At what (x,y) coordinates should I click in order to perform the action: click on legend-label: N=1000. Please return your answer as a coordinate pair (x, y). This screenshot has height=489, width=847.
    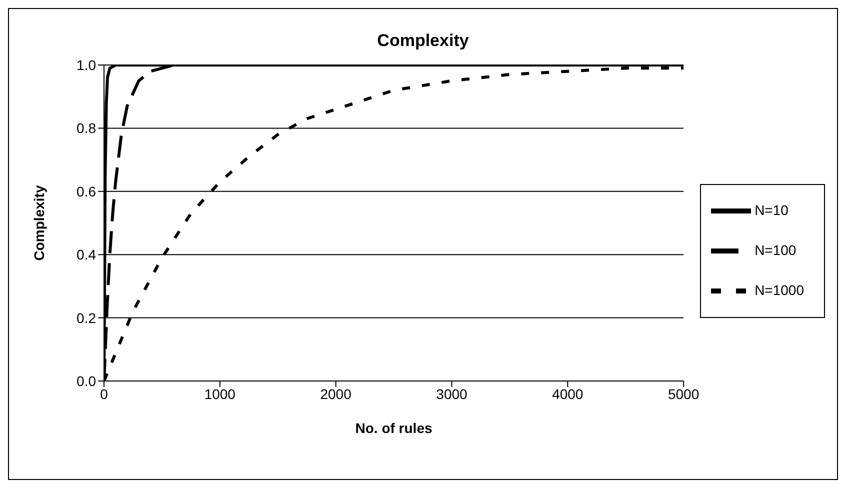
    Looking at the image, I should click on (779, 290).